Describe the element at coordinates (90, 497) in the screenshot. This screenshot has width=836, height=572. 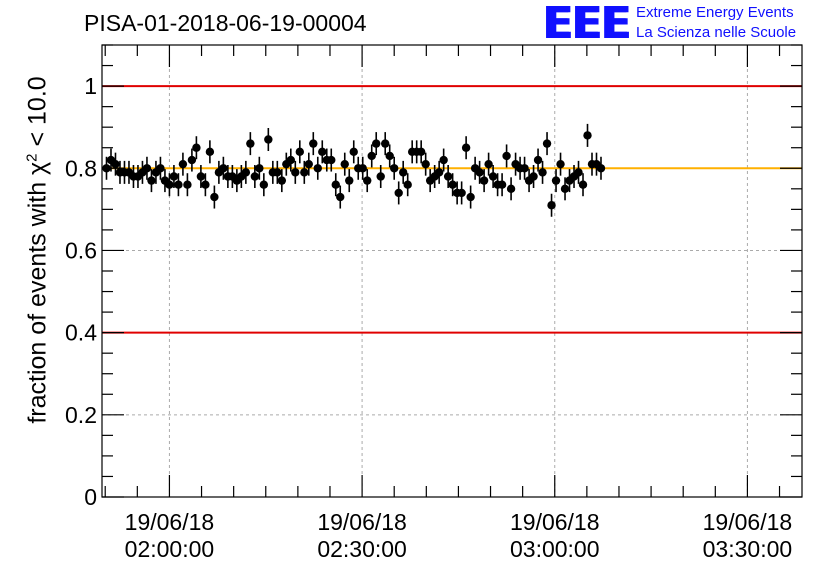
I see `y-tick-label: 0` at that location.